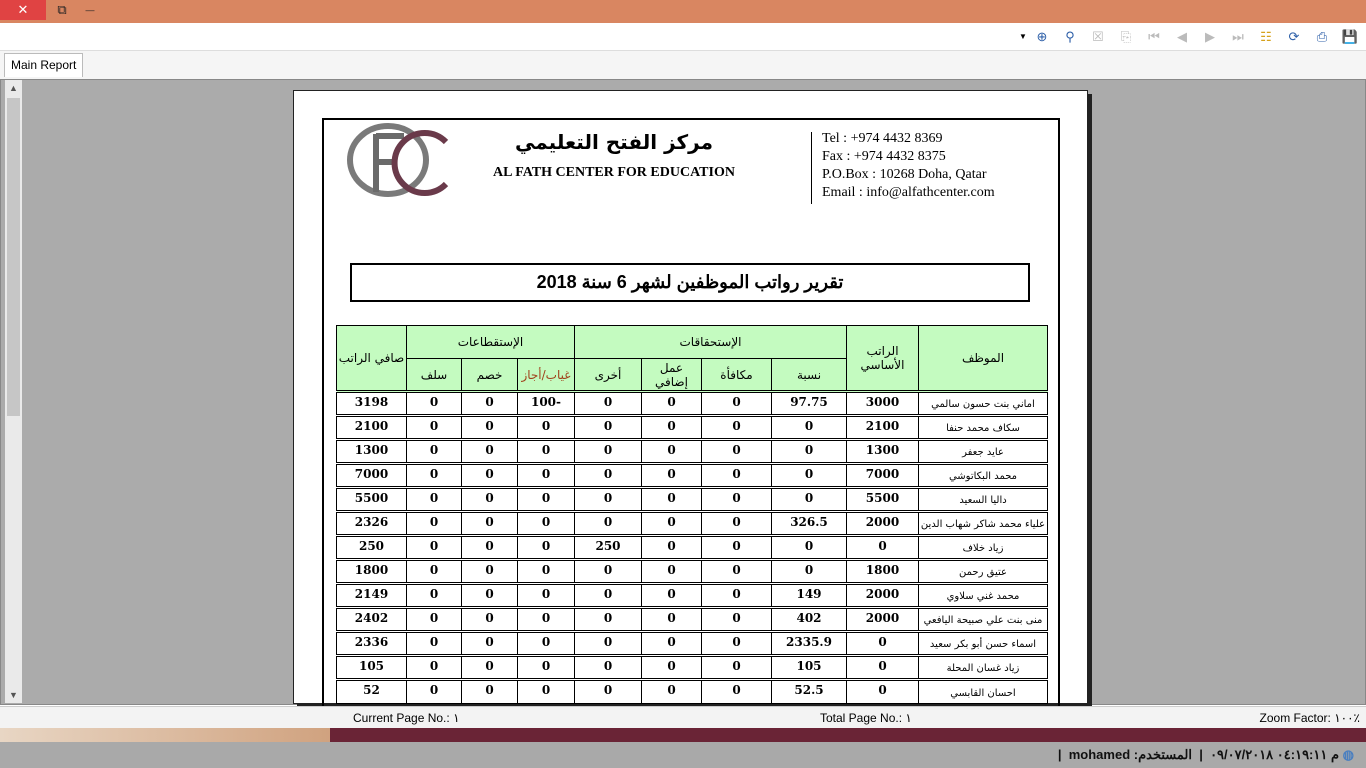 This screenshot has width=1366, height=768. What do you see at coordinates (882, 451) in the screenshot?
I see `cell-basic: 1300` at bounding box center [882, 451].